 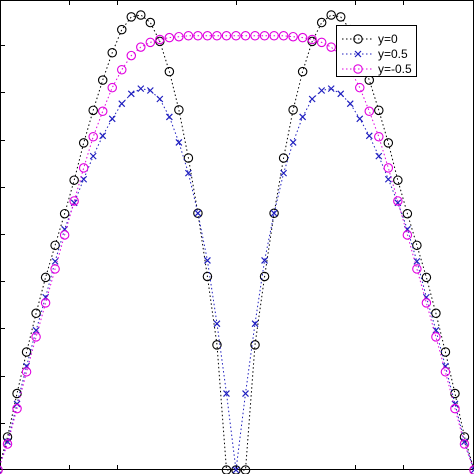 What do you see at coordinates (370, 39) in the screenshot?
I see `legend-item: y=0` at bounding box center [370, 39].